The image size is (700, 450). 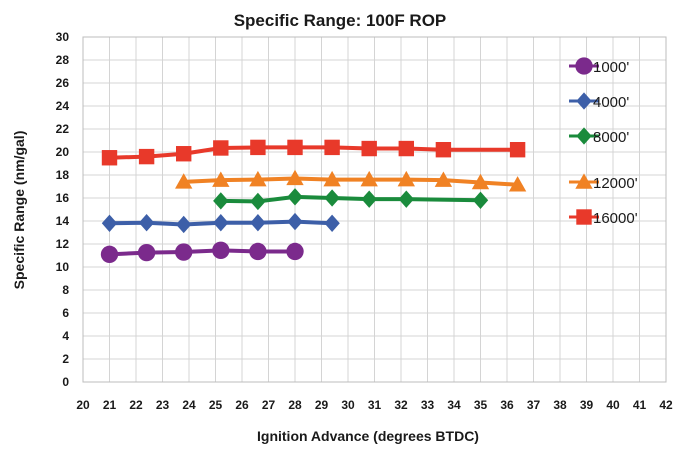 I want to click on y-tick-label: 20, so click(x=63, y=152).